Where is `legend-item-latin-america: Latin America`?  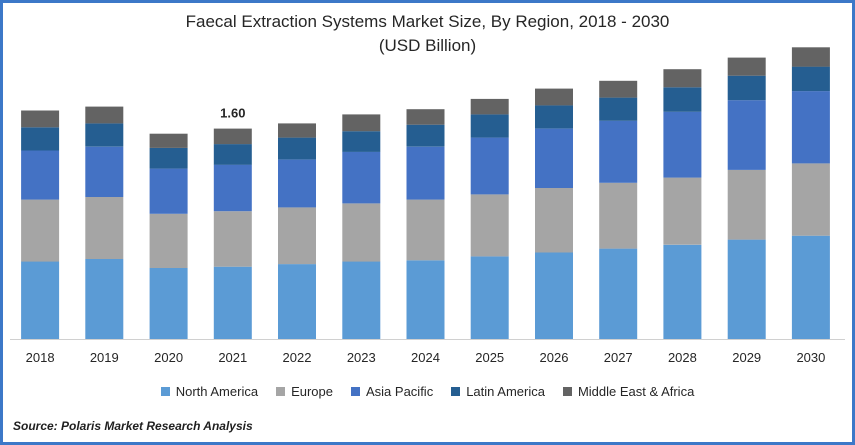 legend-item-latin-america: Latin America is located at coordinates (498, 391).